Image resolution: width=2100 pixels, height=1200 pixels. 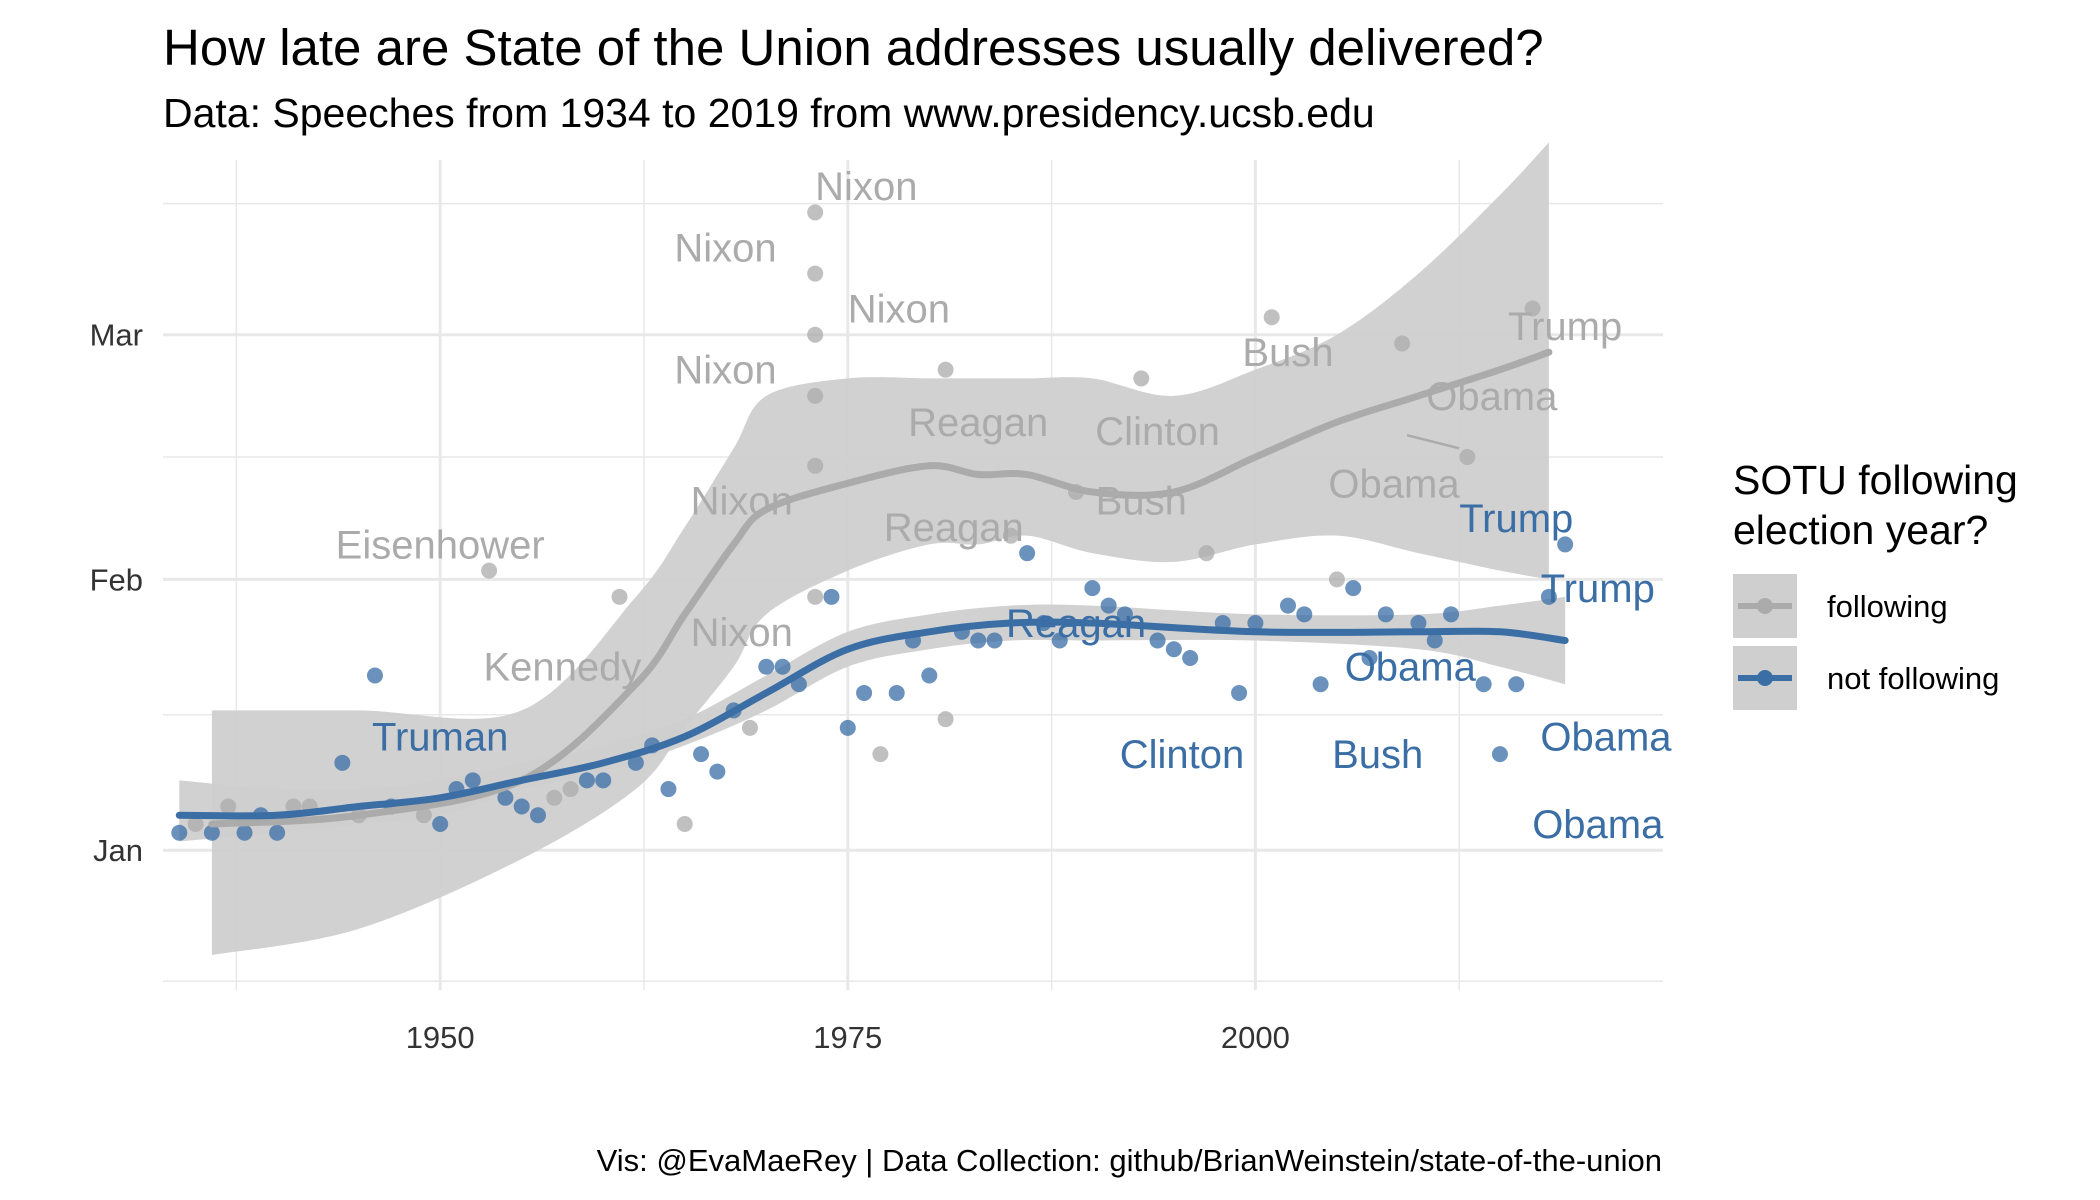 What do you see at coordinates (116, 335) in the screenshot?
I see `y-tick-label: Mar` at bounding box center [116, 335].